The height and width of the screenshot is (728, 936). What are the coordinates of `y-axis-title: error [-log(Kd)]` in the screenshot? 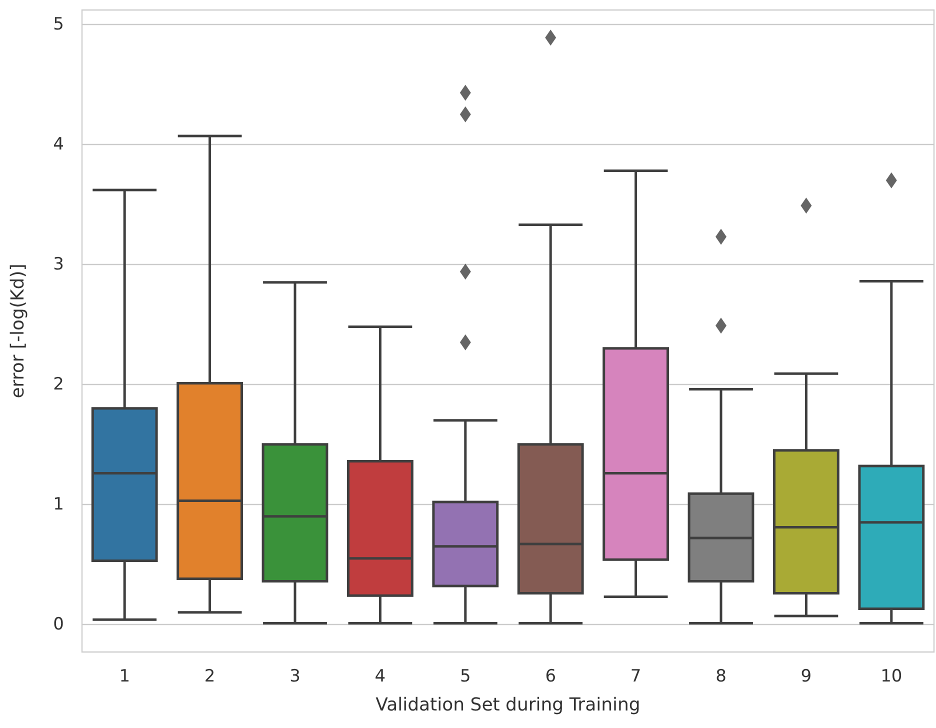 It's located at (18, 331).